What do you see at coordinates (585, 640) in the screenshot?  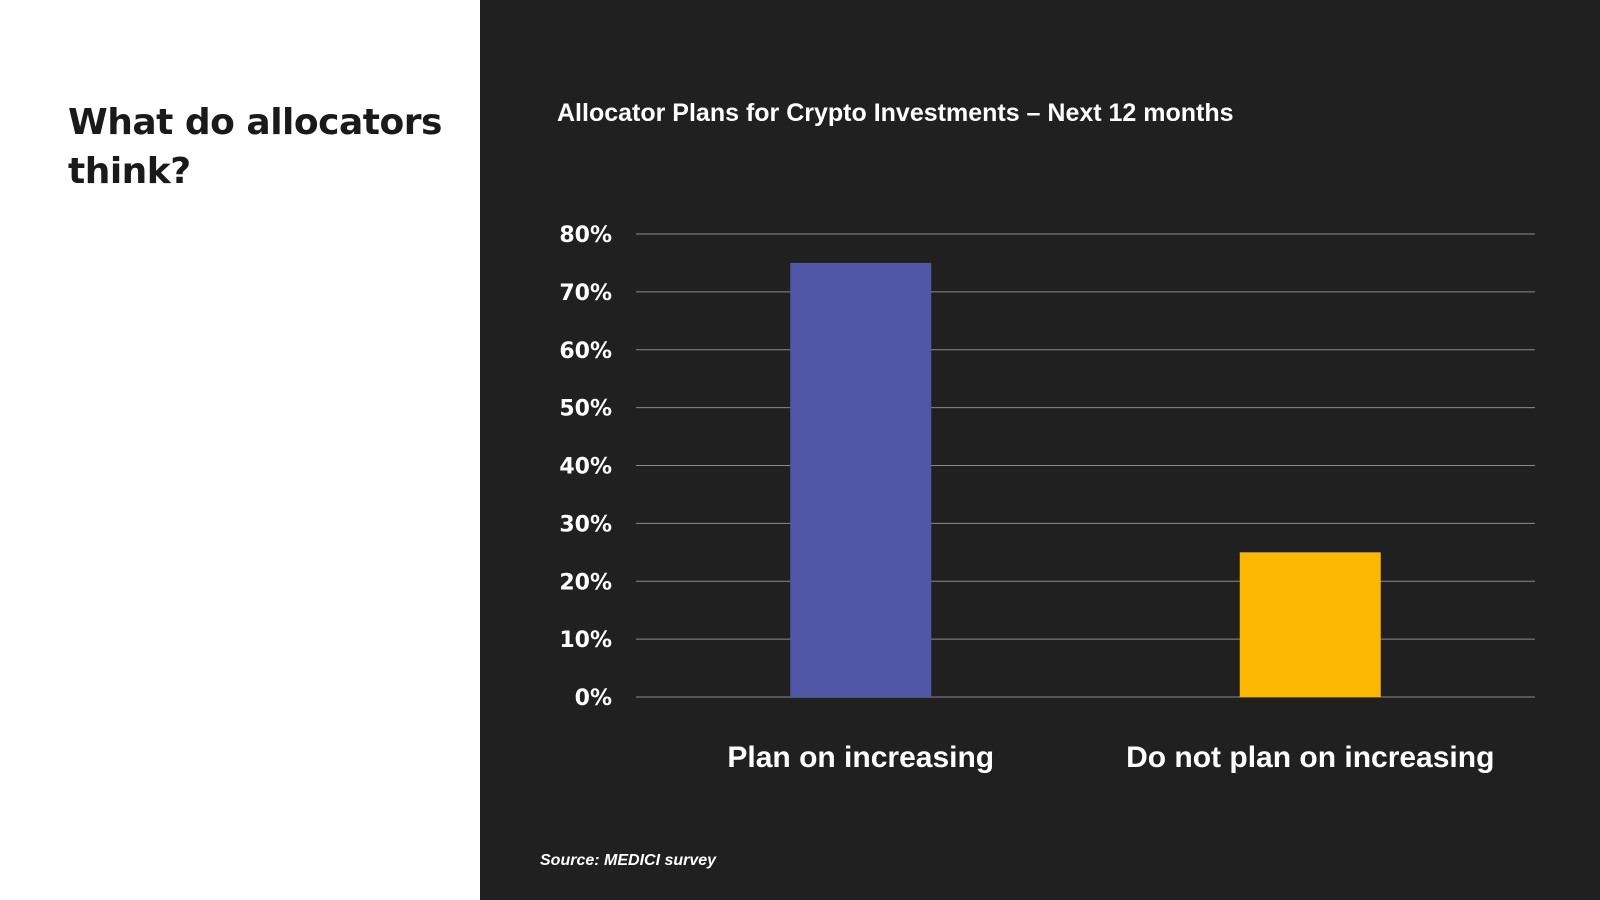 I see `y-tick-label: 10%` at bounding box center [585, 640].